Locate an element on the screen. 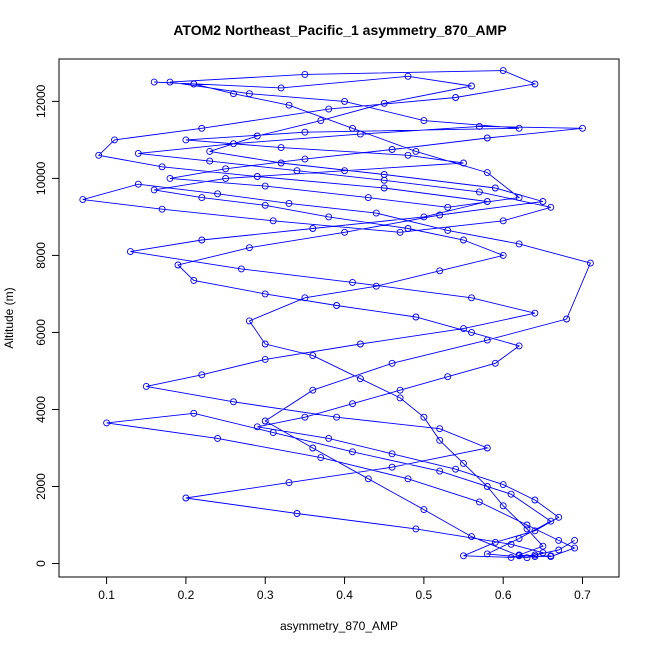 The image size is (650, 650). x-tick-label-0: 0.1 is located at coordinates (106, 595).